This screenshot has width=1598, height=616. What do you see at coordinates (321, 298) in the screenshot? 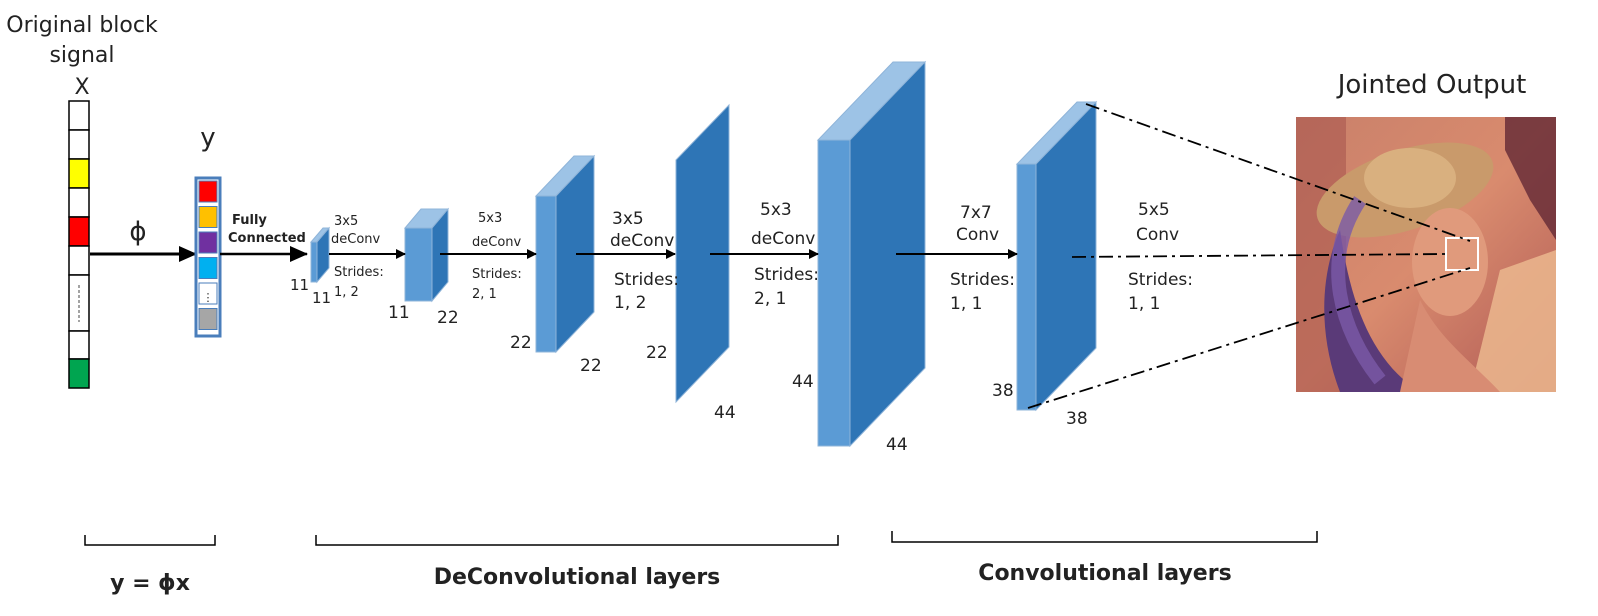
I see `b1-width-dim: 11` at bounding box center [321, 298].